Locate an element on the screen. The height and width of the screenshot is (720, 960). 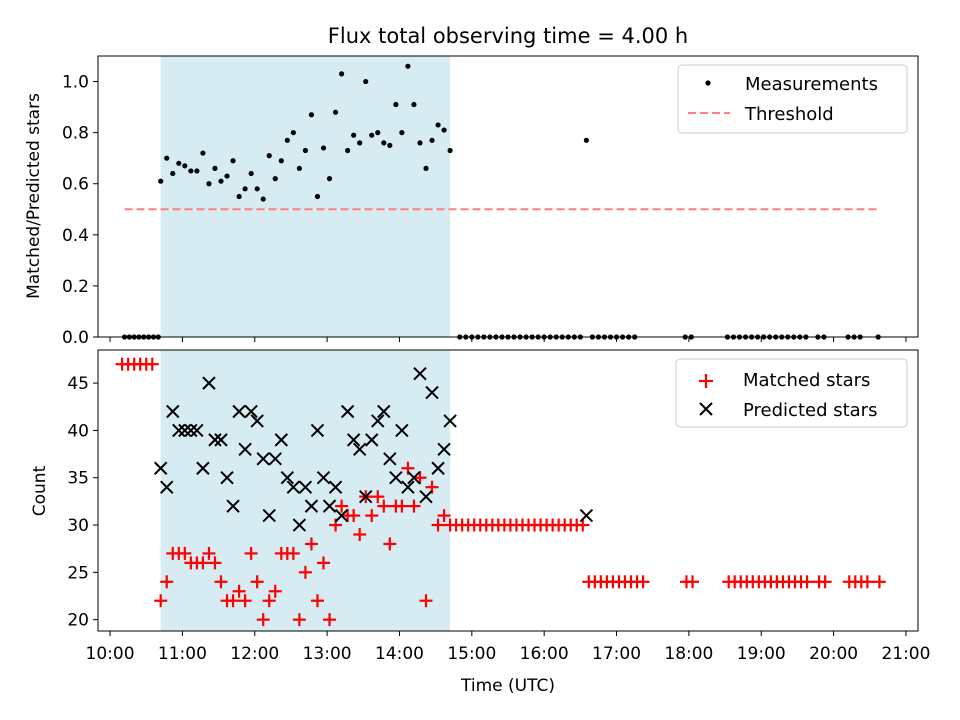
x-tick-label: 13:00 is located at coordinates (327, 654).